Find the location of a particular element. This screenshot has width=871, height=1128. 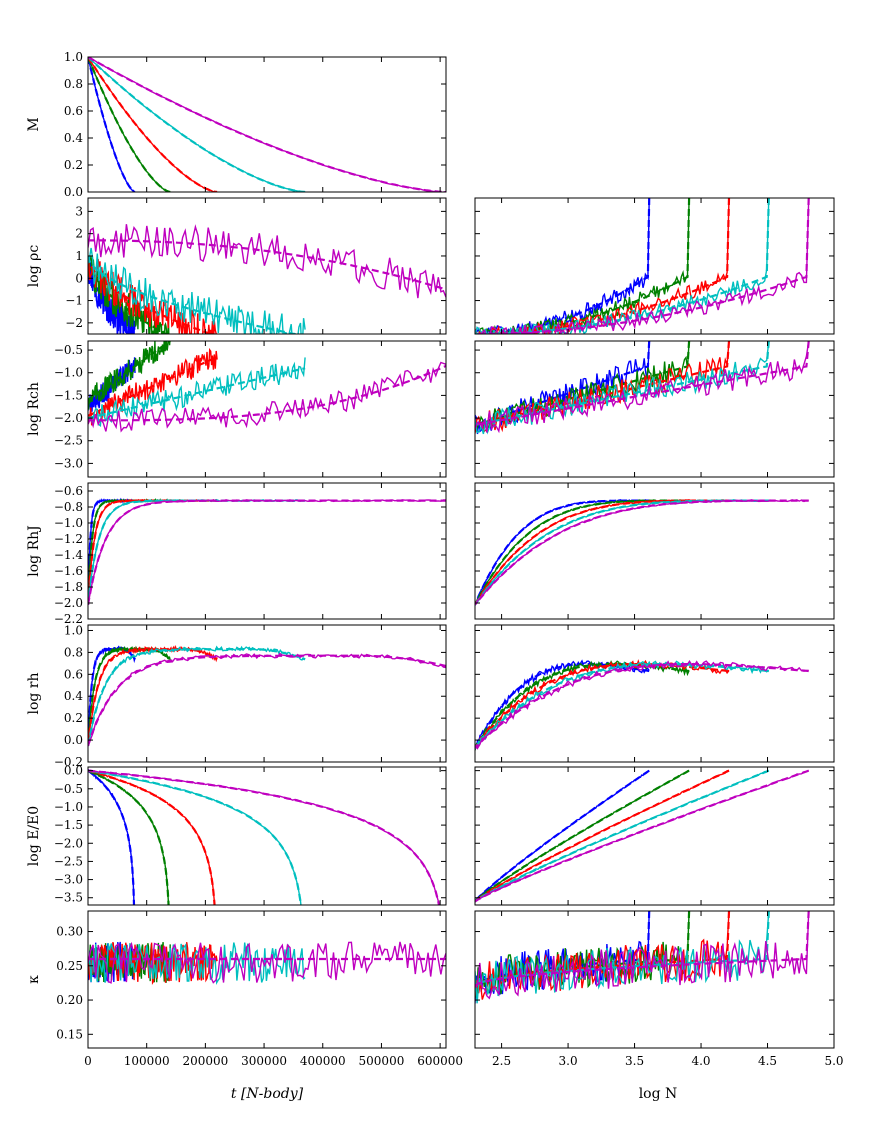

y-tick-label: −1.5 is located at coordinates (68, 825).